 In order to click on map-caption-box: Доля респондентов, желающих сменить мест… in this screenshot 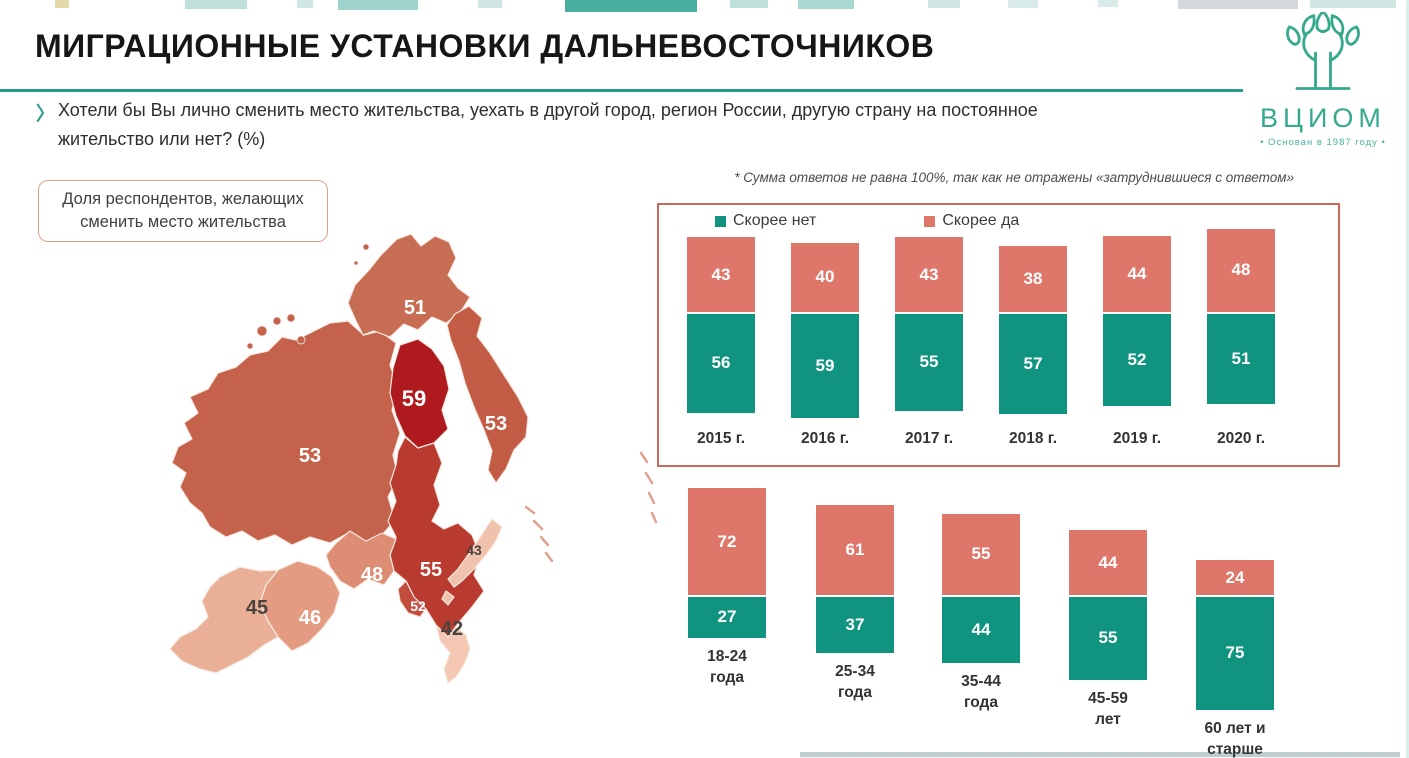, I will do `click(183, 211)`.